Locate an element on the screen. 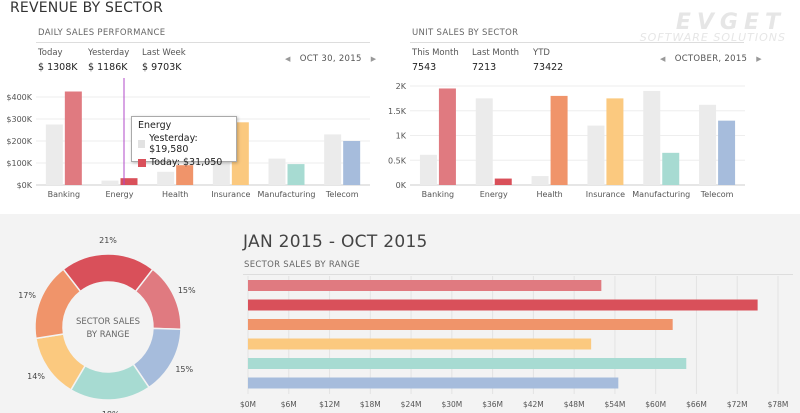 The image size is (800, 413). y-tick-label: 1.5K is located at coordinates (397, 111).